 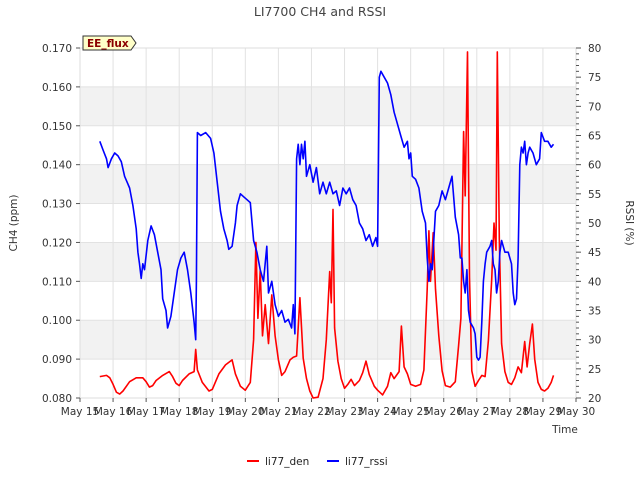 I want to click on badge-label: EE_flux, so click(x=108, y=44).